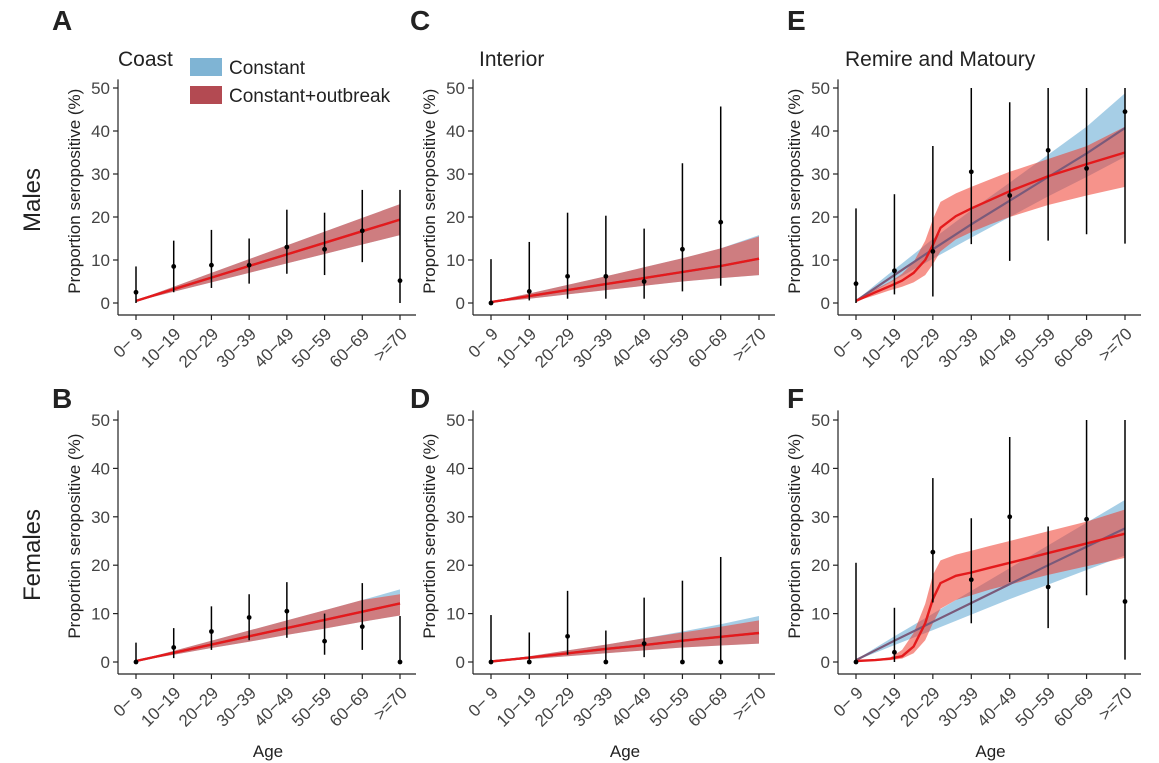 This screenshot has height=763, width=1159. What do you see at coordinates (420, 398) in the screenshot?
I see `panel-letter-d: D` at bounding box center [420, 398].